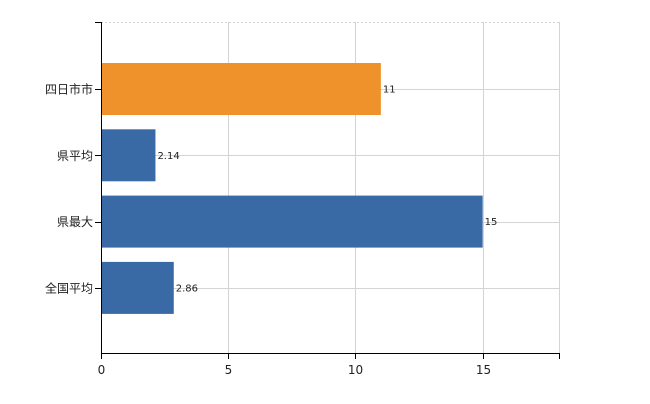  I want to click on category-label: 県平均, so click(75, 156).